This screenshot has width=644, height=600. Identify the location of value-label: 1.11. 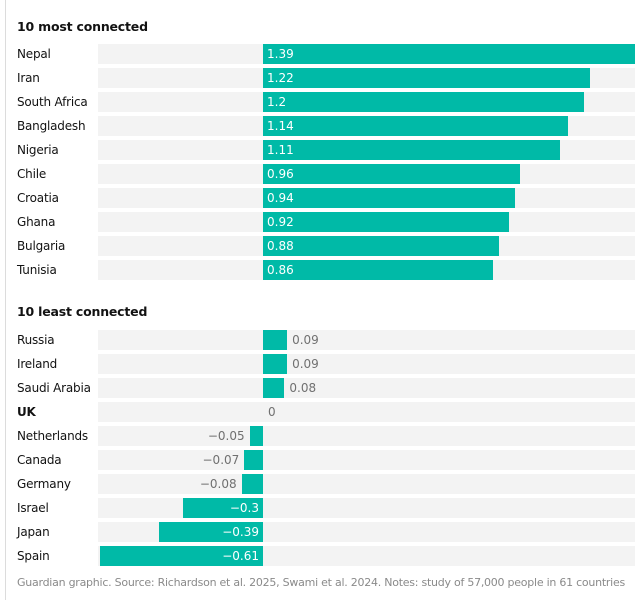
(280, 150).